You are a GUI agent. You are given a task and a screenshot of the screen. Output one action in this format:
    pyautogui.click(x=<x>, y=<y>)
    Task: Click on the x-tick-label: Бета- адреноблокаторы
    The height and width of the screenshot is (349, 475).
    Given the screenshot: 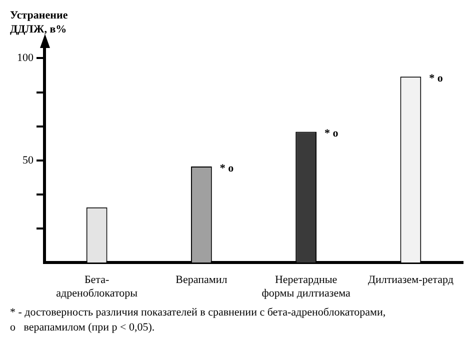 What is the action you would take?
    pyautogui.click(x=97, y=287)
    